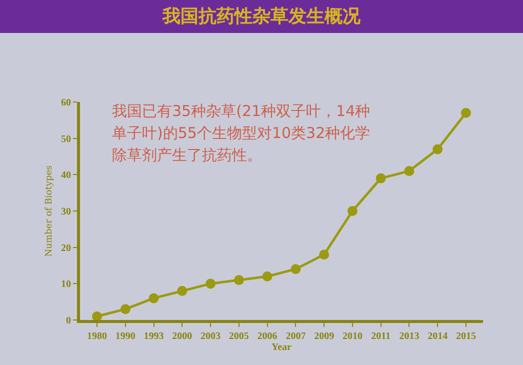 The height and width of the screenshot is (365, 523). What do you see at coordinates (68, 321) in the screenshot?
I see `y-tick-label: 0` at bounding box center [68, 321].